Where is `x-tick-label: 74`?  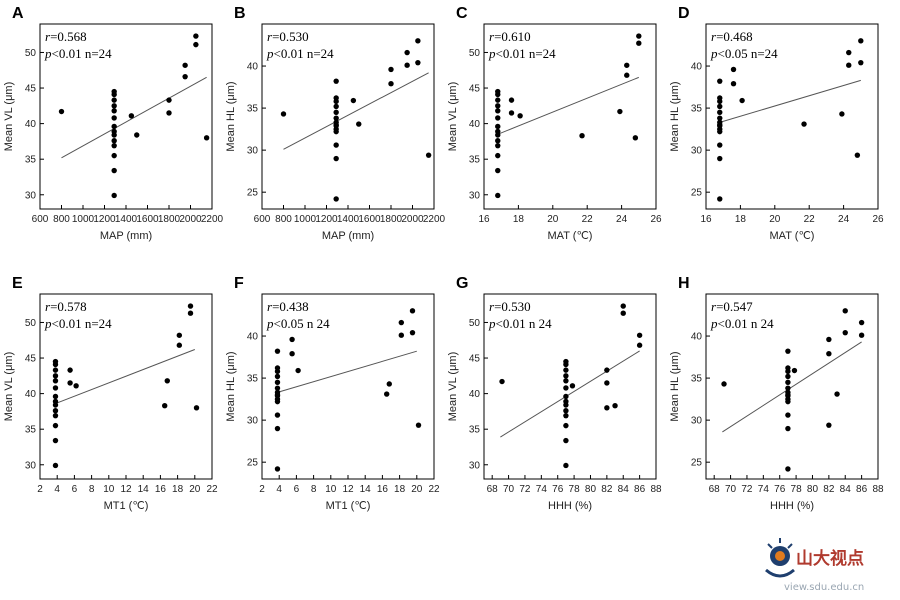 x-tick-label: 74 is located at coordinates (542, 489).